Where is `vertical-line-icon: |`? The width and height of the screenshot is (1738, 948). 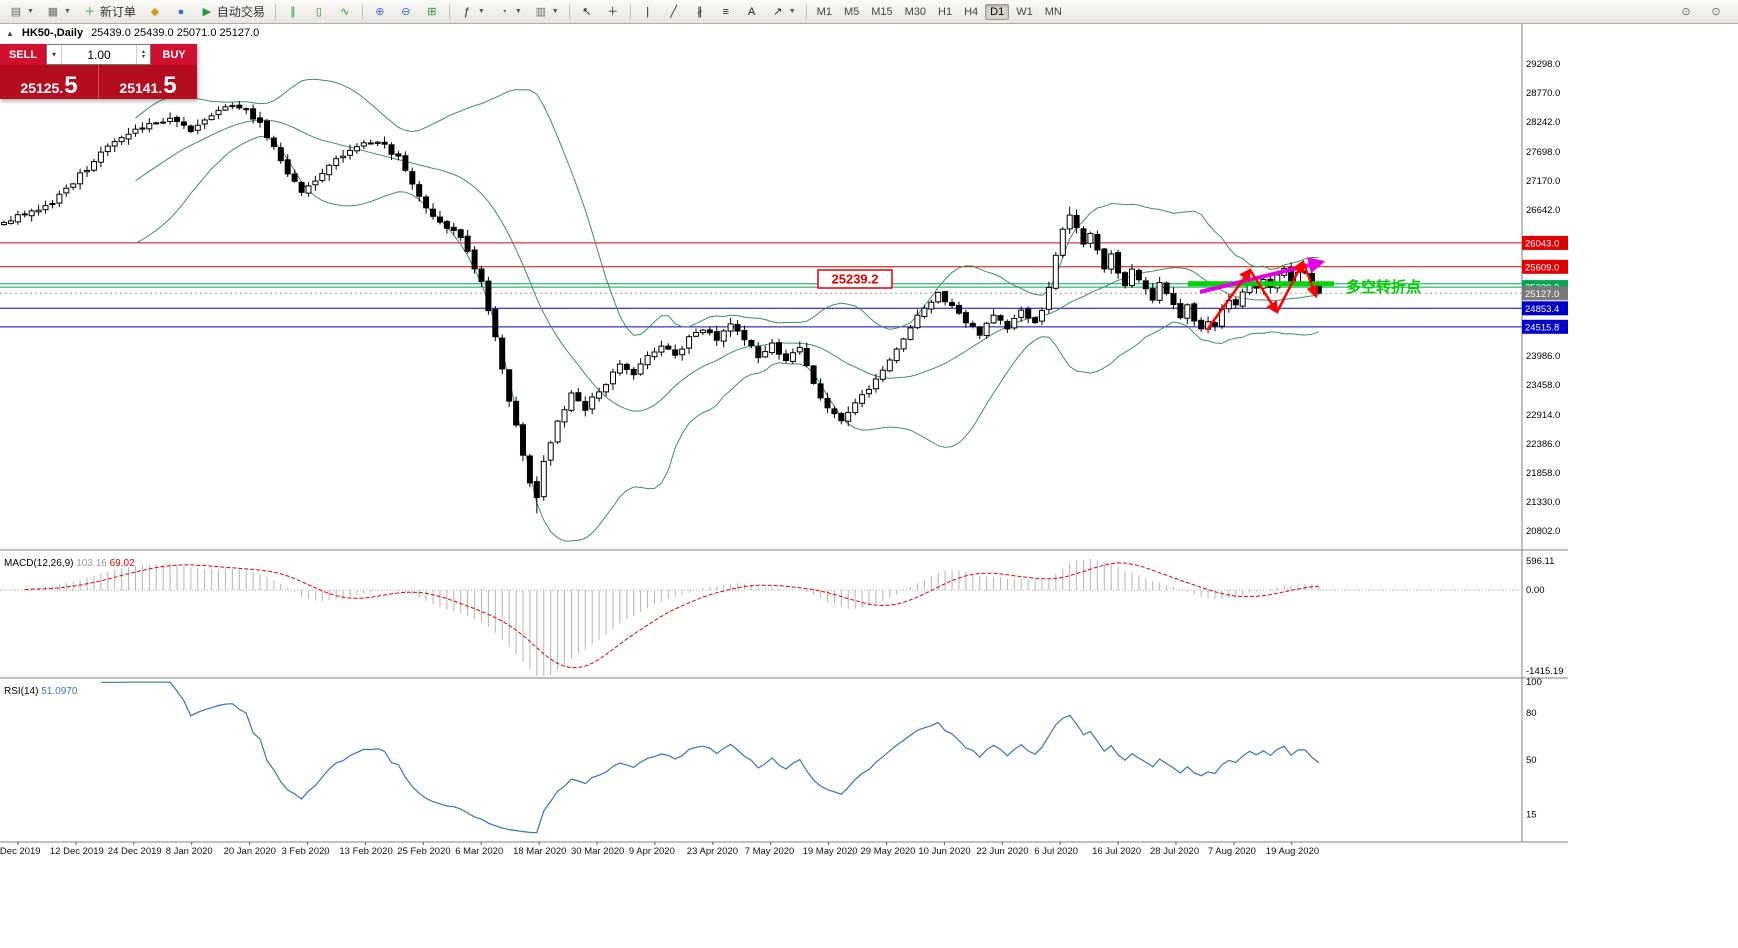
vertical-line-icon: | is located at coordinates (648, 11).